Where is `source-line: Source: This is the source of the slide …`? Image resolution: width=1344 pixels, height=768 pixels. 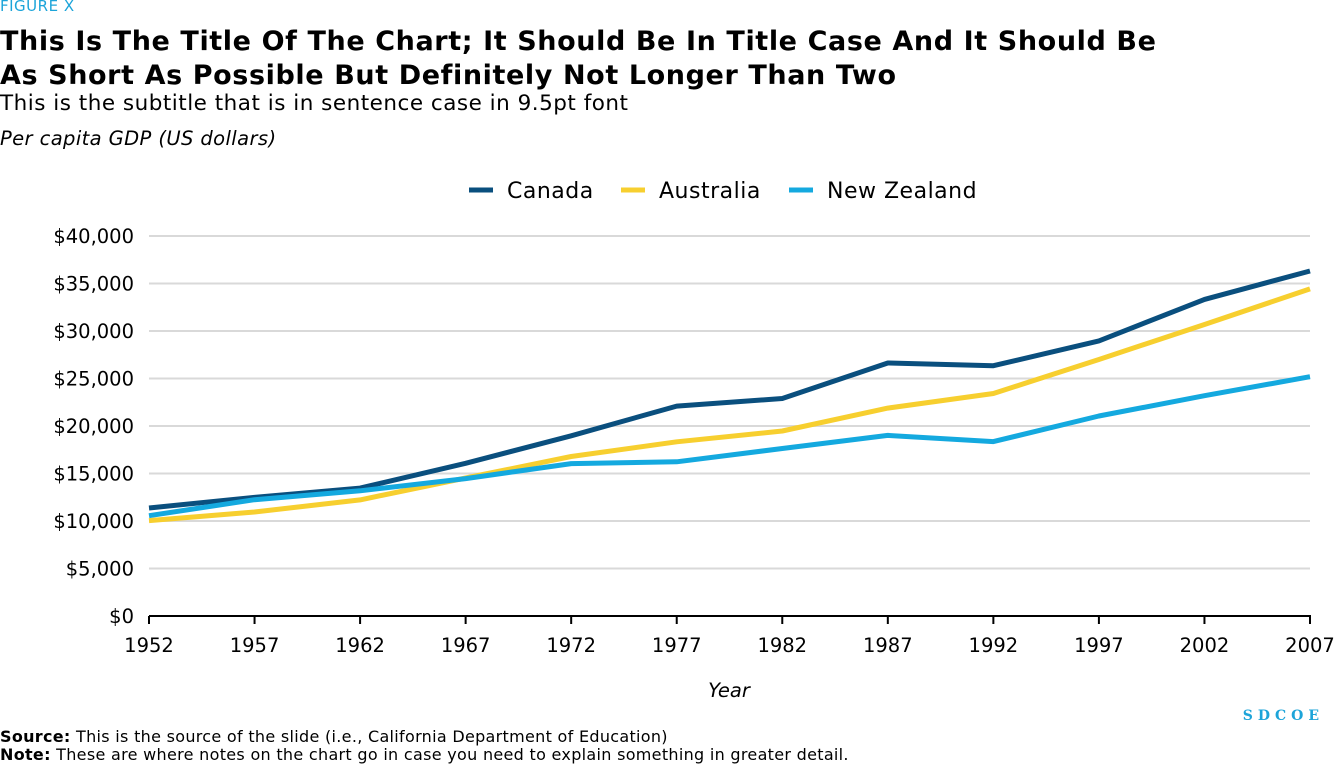
source-line: Source: This is the source of the slide … is located at coordinates (334, 736).